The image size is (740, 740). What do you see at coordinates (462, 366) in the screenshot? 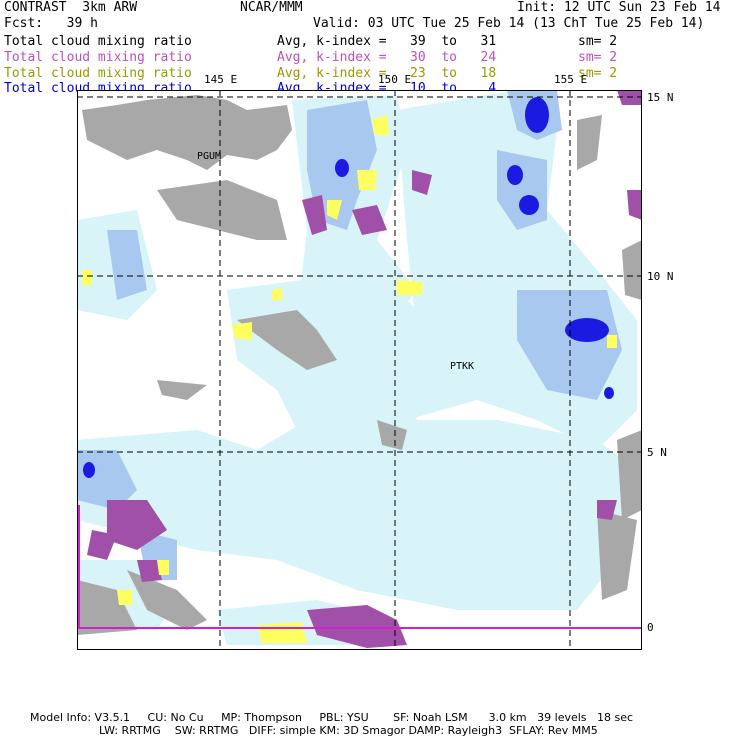
I see `station-ptkk: PTKK` at bounding box center [462, 366].